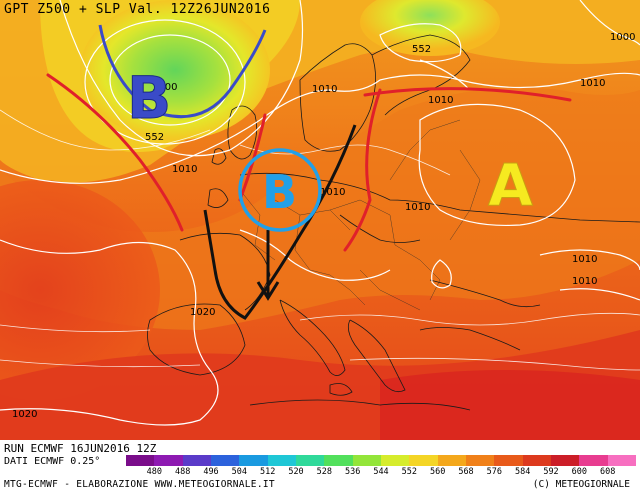  What do you see at coordinates (510, 405) in the screenshot?
I see `hot-sector-south` at bounding box center [510, 405].